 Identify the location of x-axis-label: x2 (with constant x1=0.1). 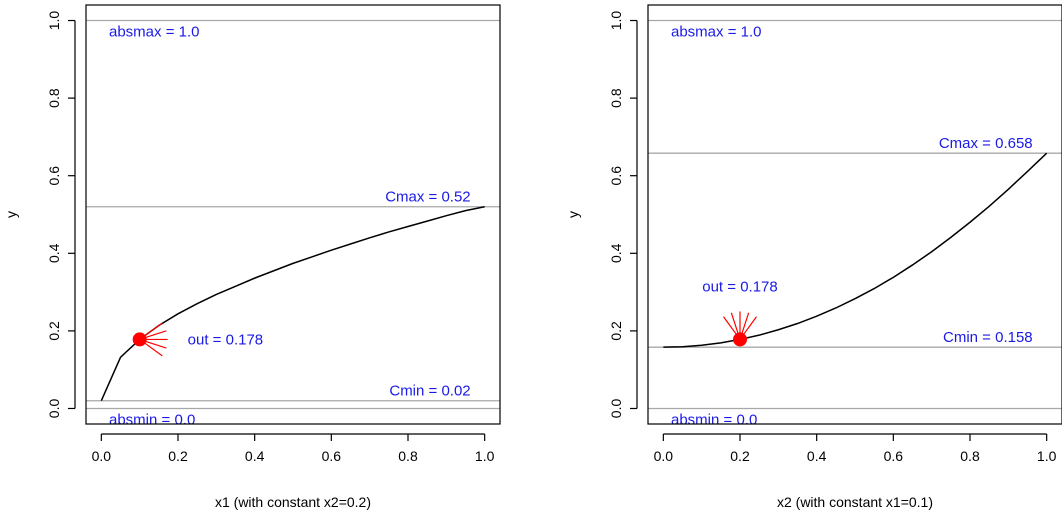
(855, 502).